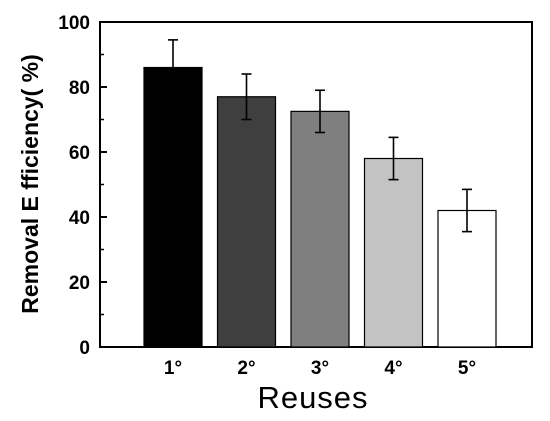 This screenshot has width=550, height=421. I want to click on x-axis-title: Reuses, so click(312, 397).